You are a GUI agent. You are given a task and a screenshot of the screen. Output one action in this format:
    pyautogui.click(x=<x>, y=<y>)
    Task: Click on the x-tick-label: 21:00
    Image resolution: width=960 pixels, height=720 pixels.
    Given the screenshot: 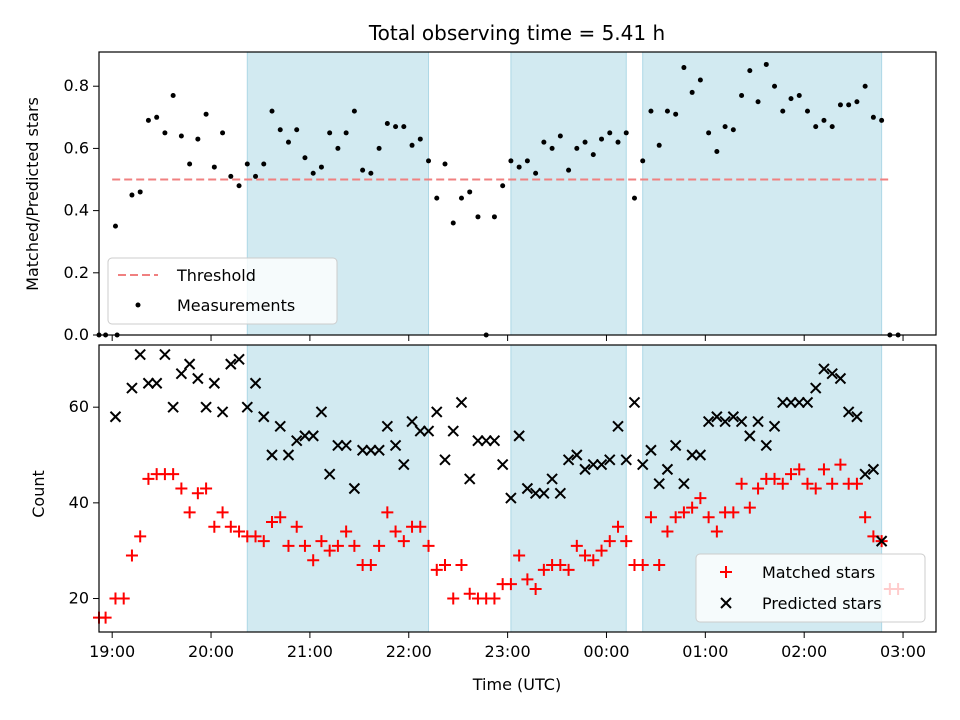 What is the action you would take?
    pyautogui.click(x=310, y=651)
    